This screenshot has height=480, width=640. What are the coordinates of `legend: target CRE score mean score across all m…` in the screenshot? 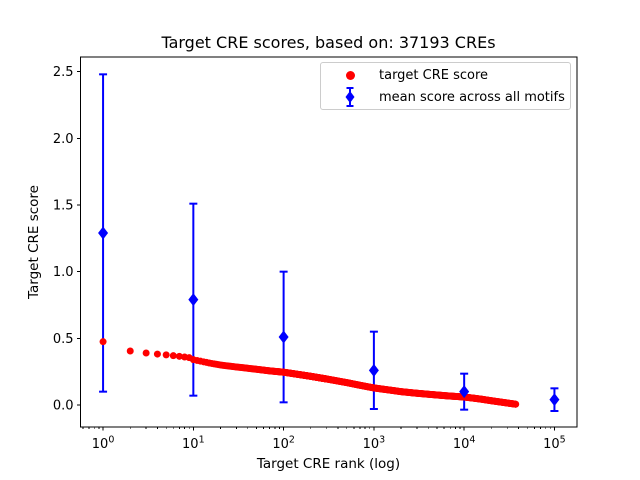 It's located at (445, 86).